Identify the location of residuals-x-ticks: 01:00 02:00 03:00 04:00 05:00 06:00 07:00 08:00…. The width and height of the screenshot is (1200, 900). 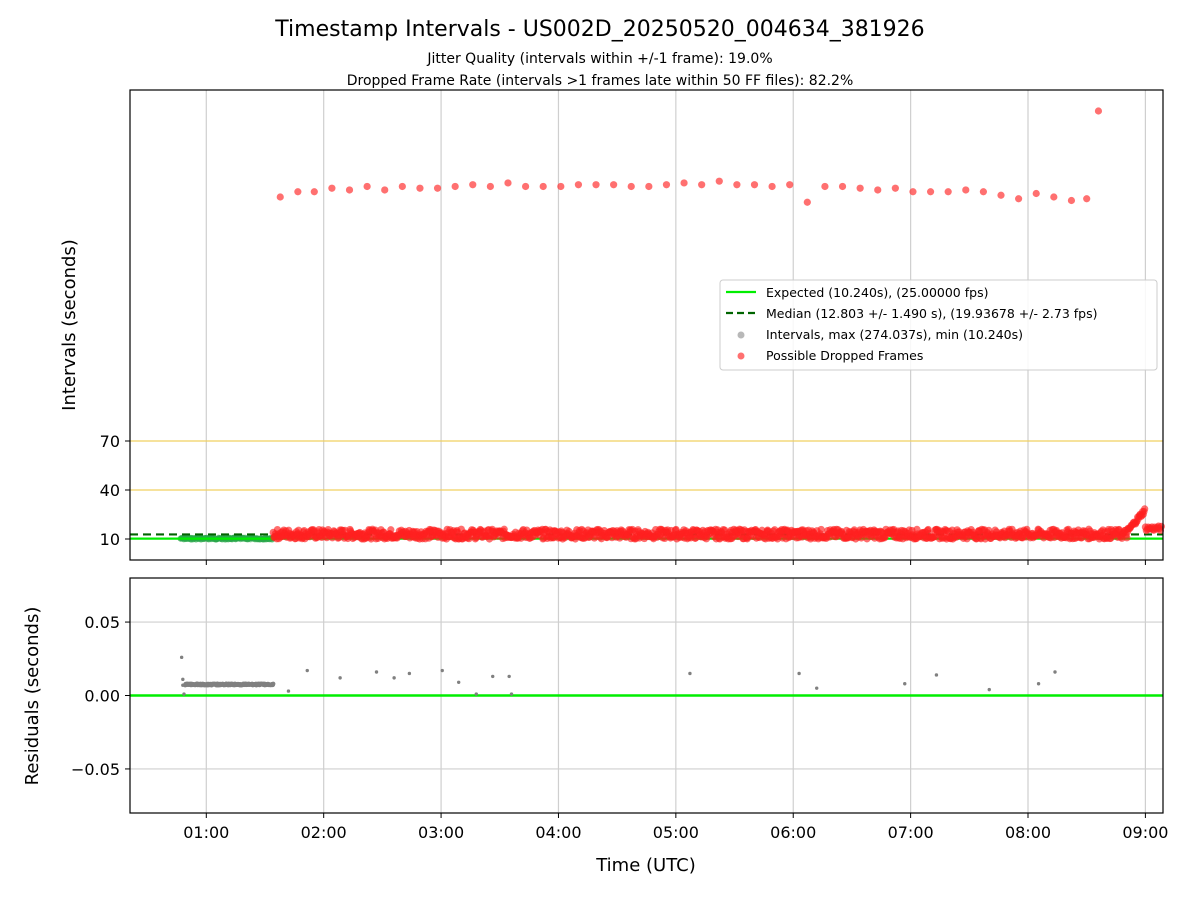
(675, 827).